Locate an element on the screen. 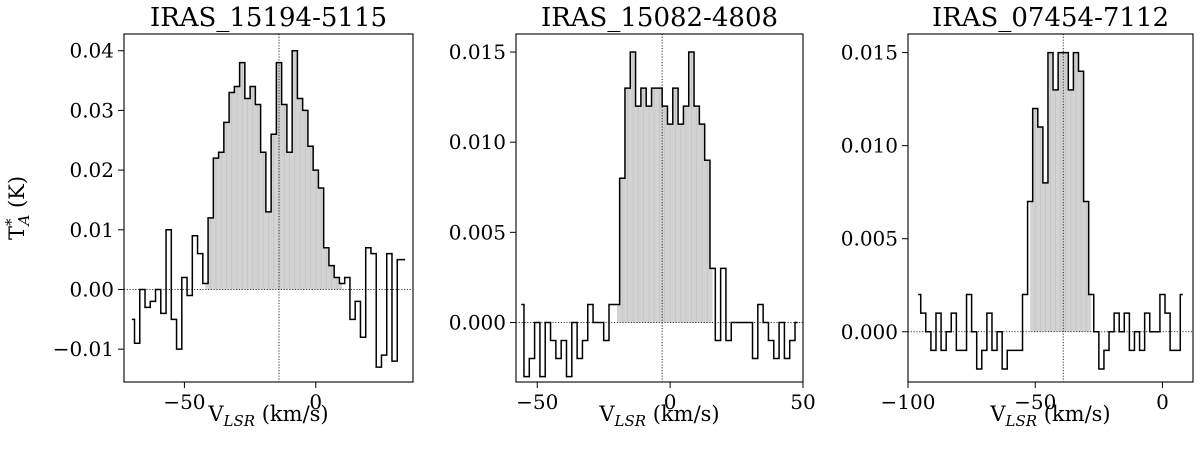 This screenshot has width=1200, height=450. y-label-main: T is located at coordinates (17, 233).